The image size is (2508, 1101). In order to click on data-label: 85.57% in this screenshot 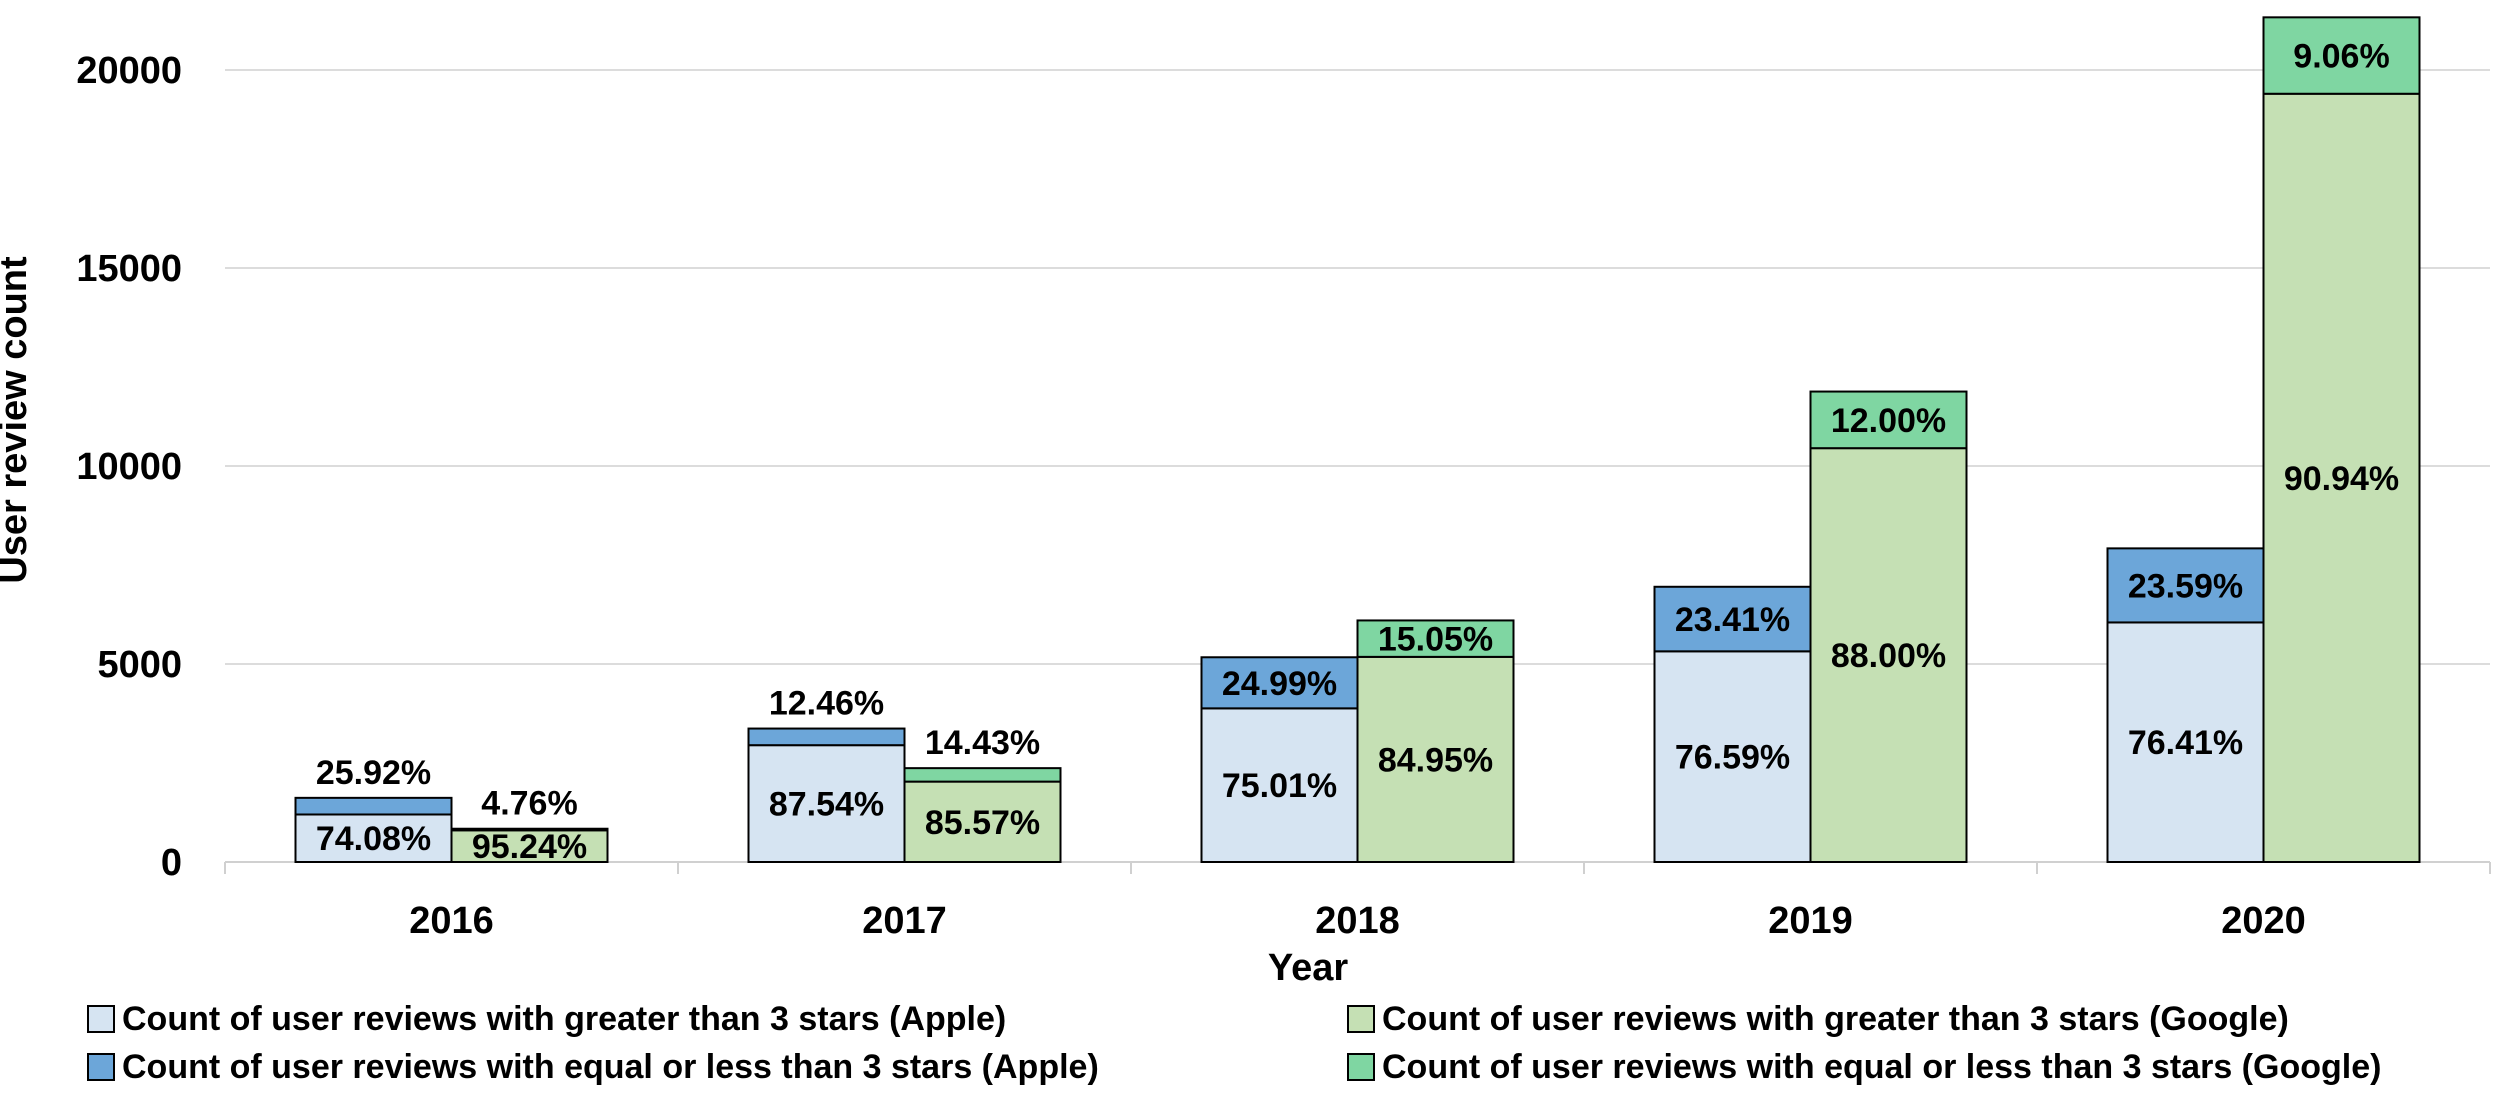, I will do `click(982, 823)`.